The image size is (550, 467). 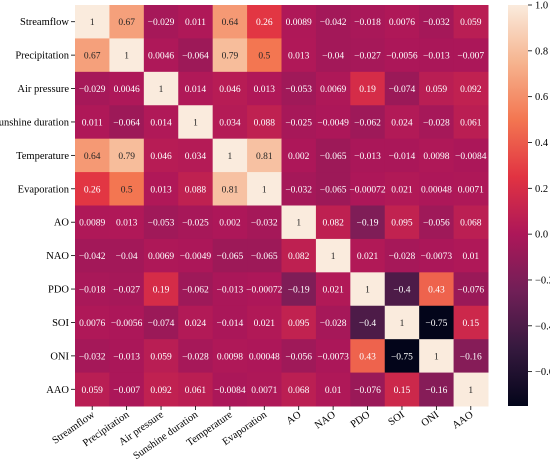 I want to click on cell-value-label: 0.67, so click(x=126, y=23).